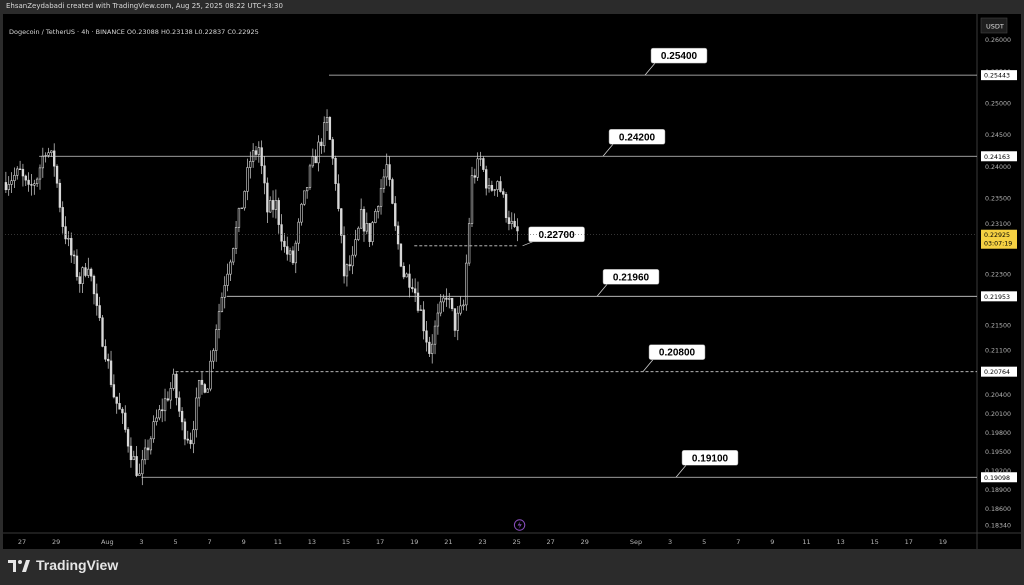 The image size is (1024, 585). What do you see at coordinates (994, 25) in the screenshot?
I see `currency-box` at bounding box center [994, 25].